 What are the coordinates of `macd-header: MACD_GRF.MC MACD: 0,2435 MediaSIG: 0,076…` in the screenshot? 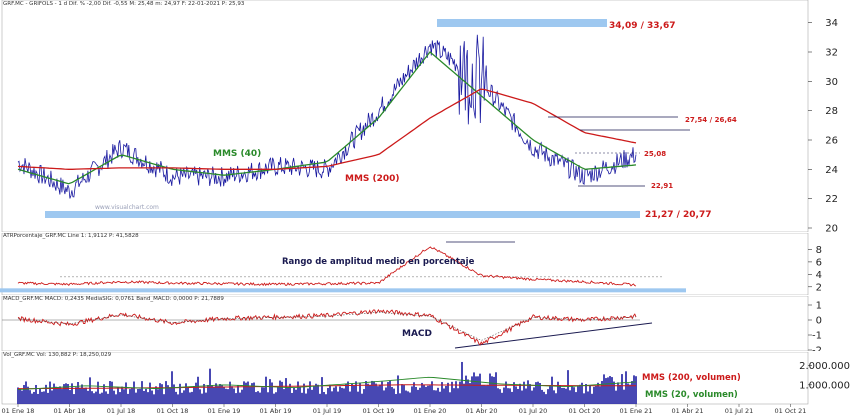 It's located at (113, 299).